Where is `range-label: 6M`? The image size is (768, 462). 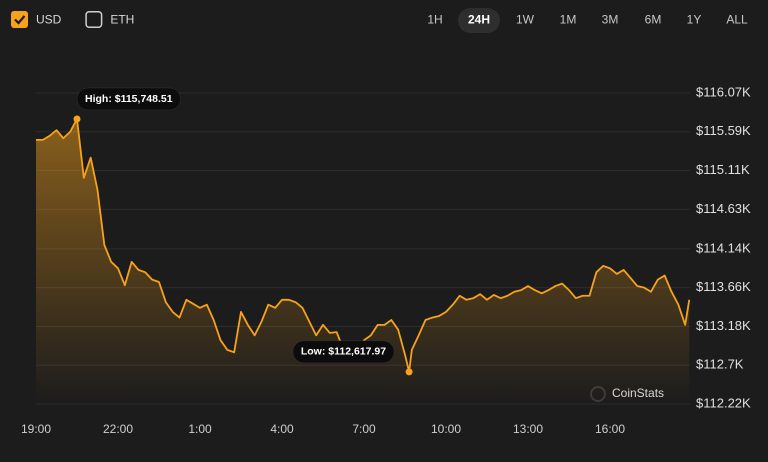 range-label: 6M is located at coordinates (653, 20).